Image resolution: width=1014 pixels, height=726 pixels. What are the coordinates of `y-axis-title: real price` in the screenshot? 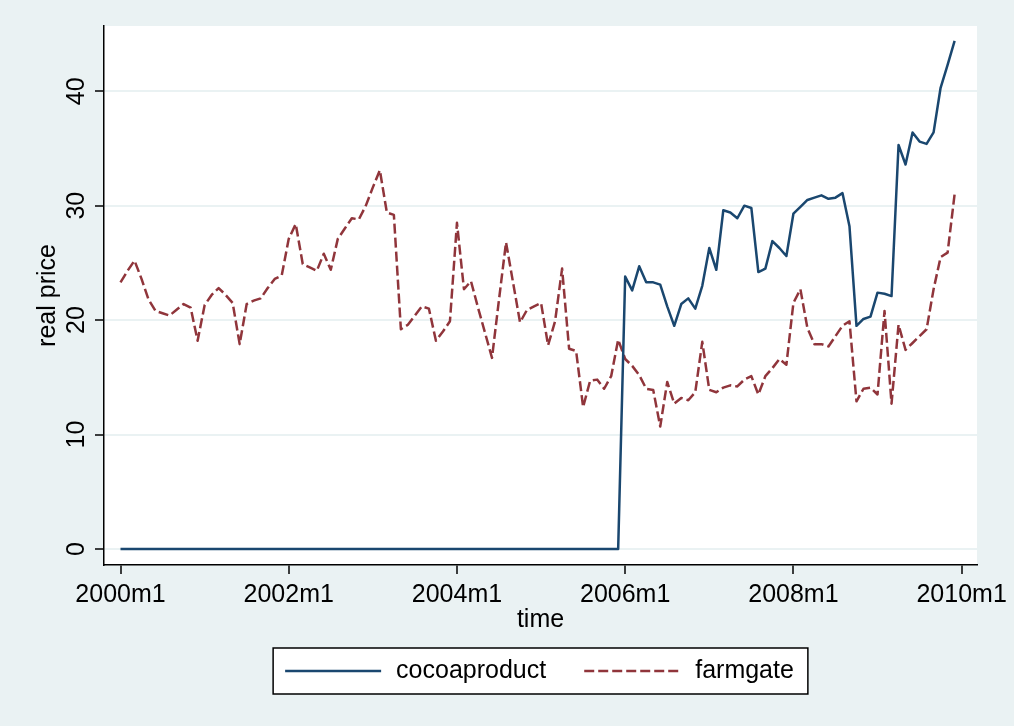 It's located at (45, 295).